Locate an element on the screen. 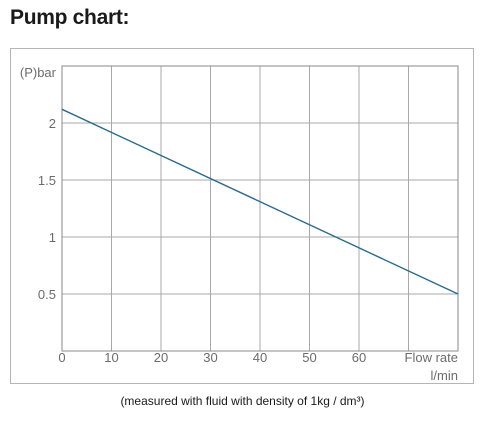  x-tick-labels: 0 10 20 30 40 50 60 is located at coordinates (212, 357).